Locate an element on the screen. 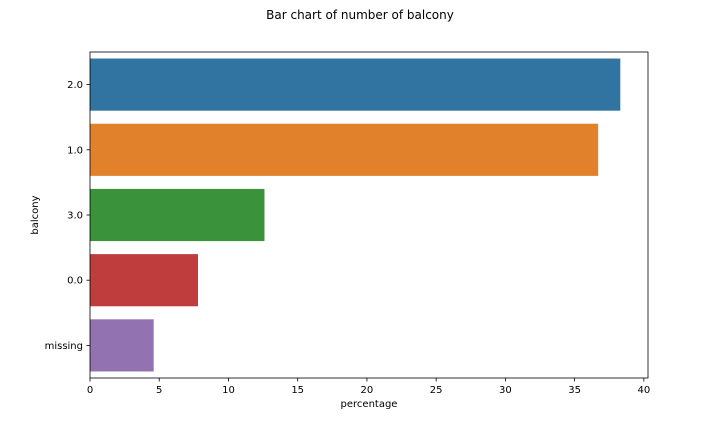 This screenshot has height=432, width=720. y-tick-label: 1.0 is located at coordinates (75, 150).